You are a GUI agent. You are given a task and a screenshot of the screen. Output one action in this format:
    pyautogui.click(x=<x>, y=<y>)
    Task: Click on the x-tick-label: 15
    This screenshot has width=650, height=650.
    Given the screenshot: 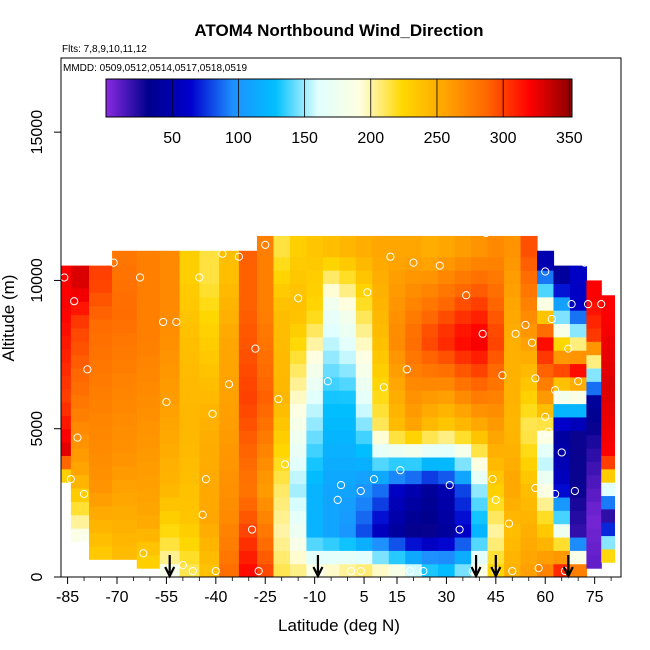 What is the action you would take?
    pyautogui.click(x=397, y=597)
    